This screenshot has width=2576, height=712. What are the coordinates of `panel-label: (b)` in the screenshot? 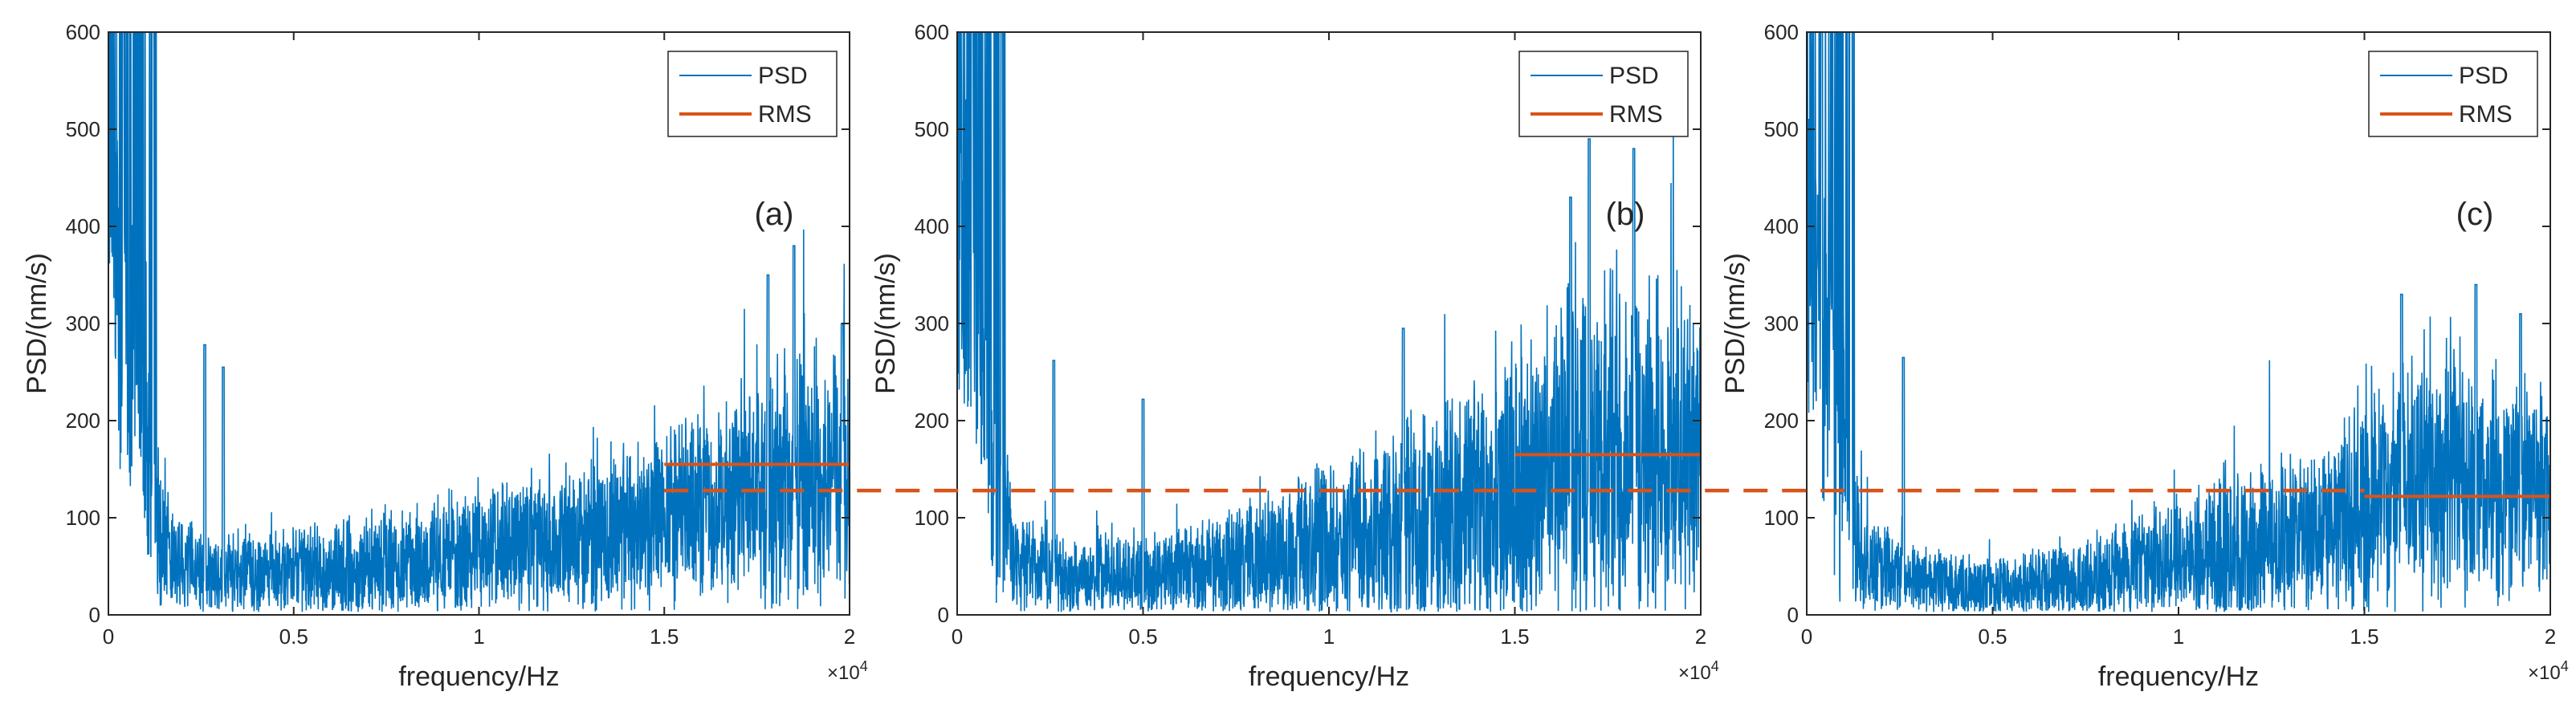 It's located at (1625, 214).